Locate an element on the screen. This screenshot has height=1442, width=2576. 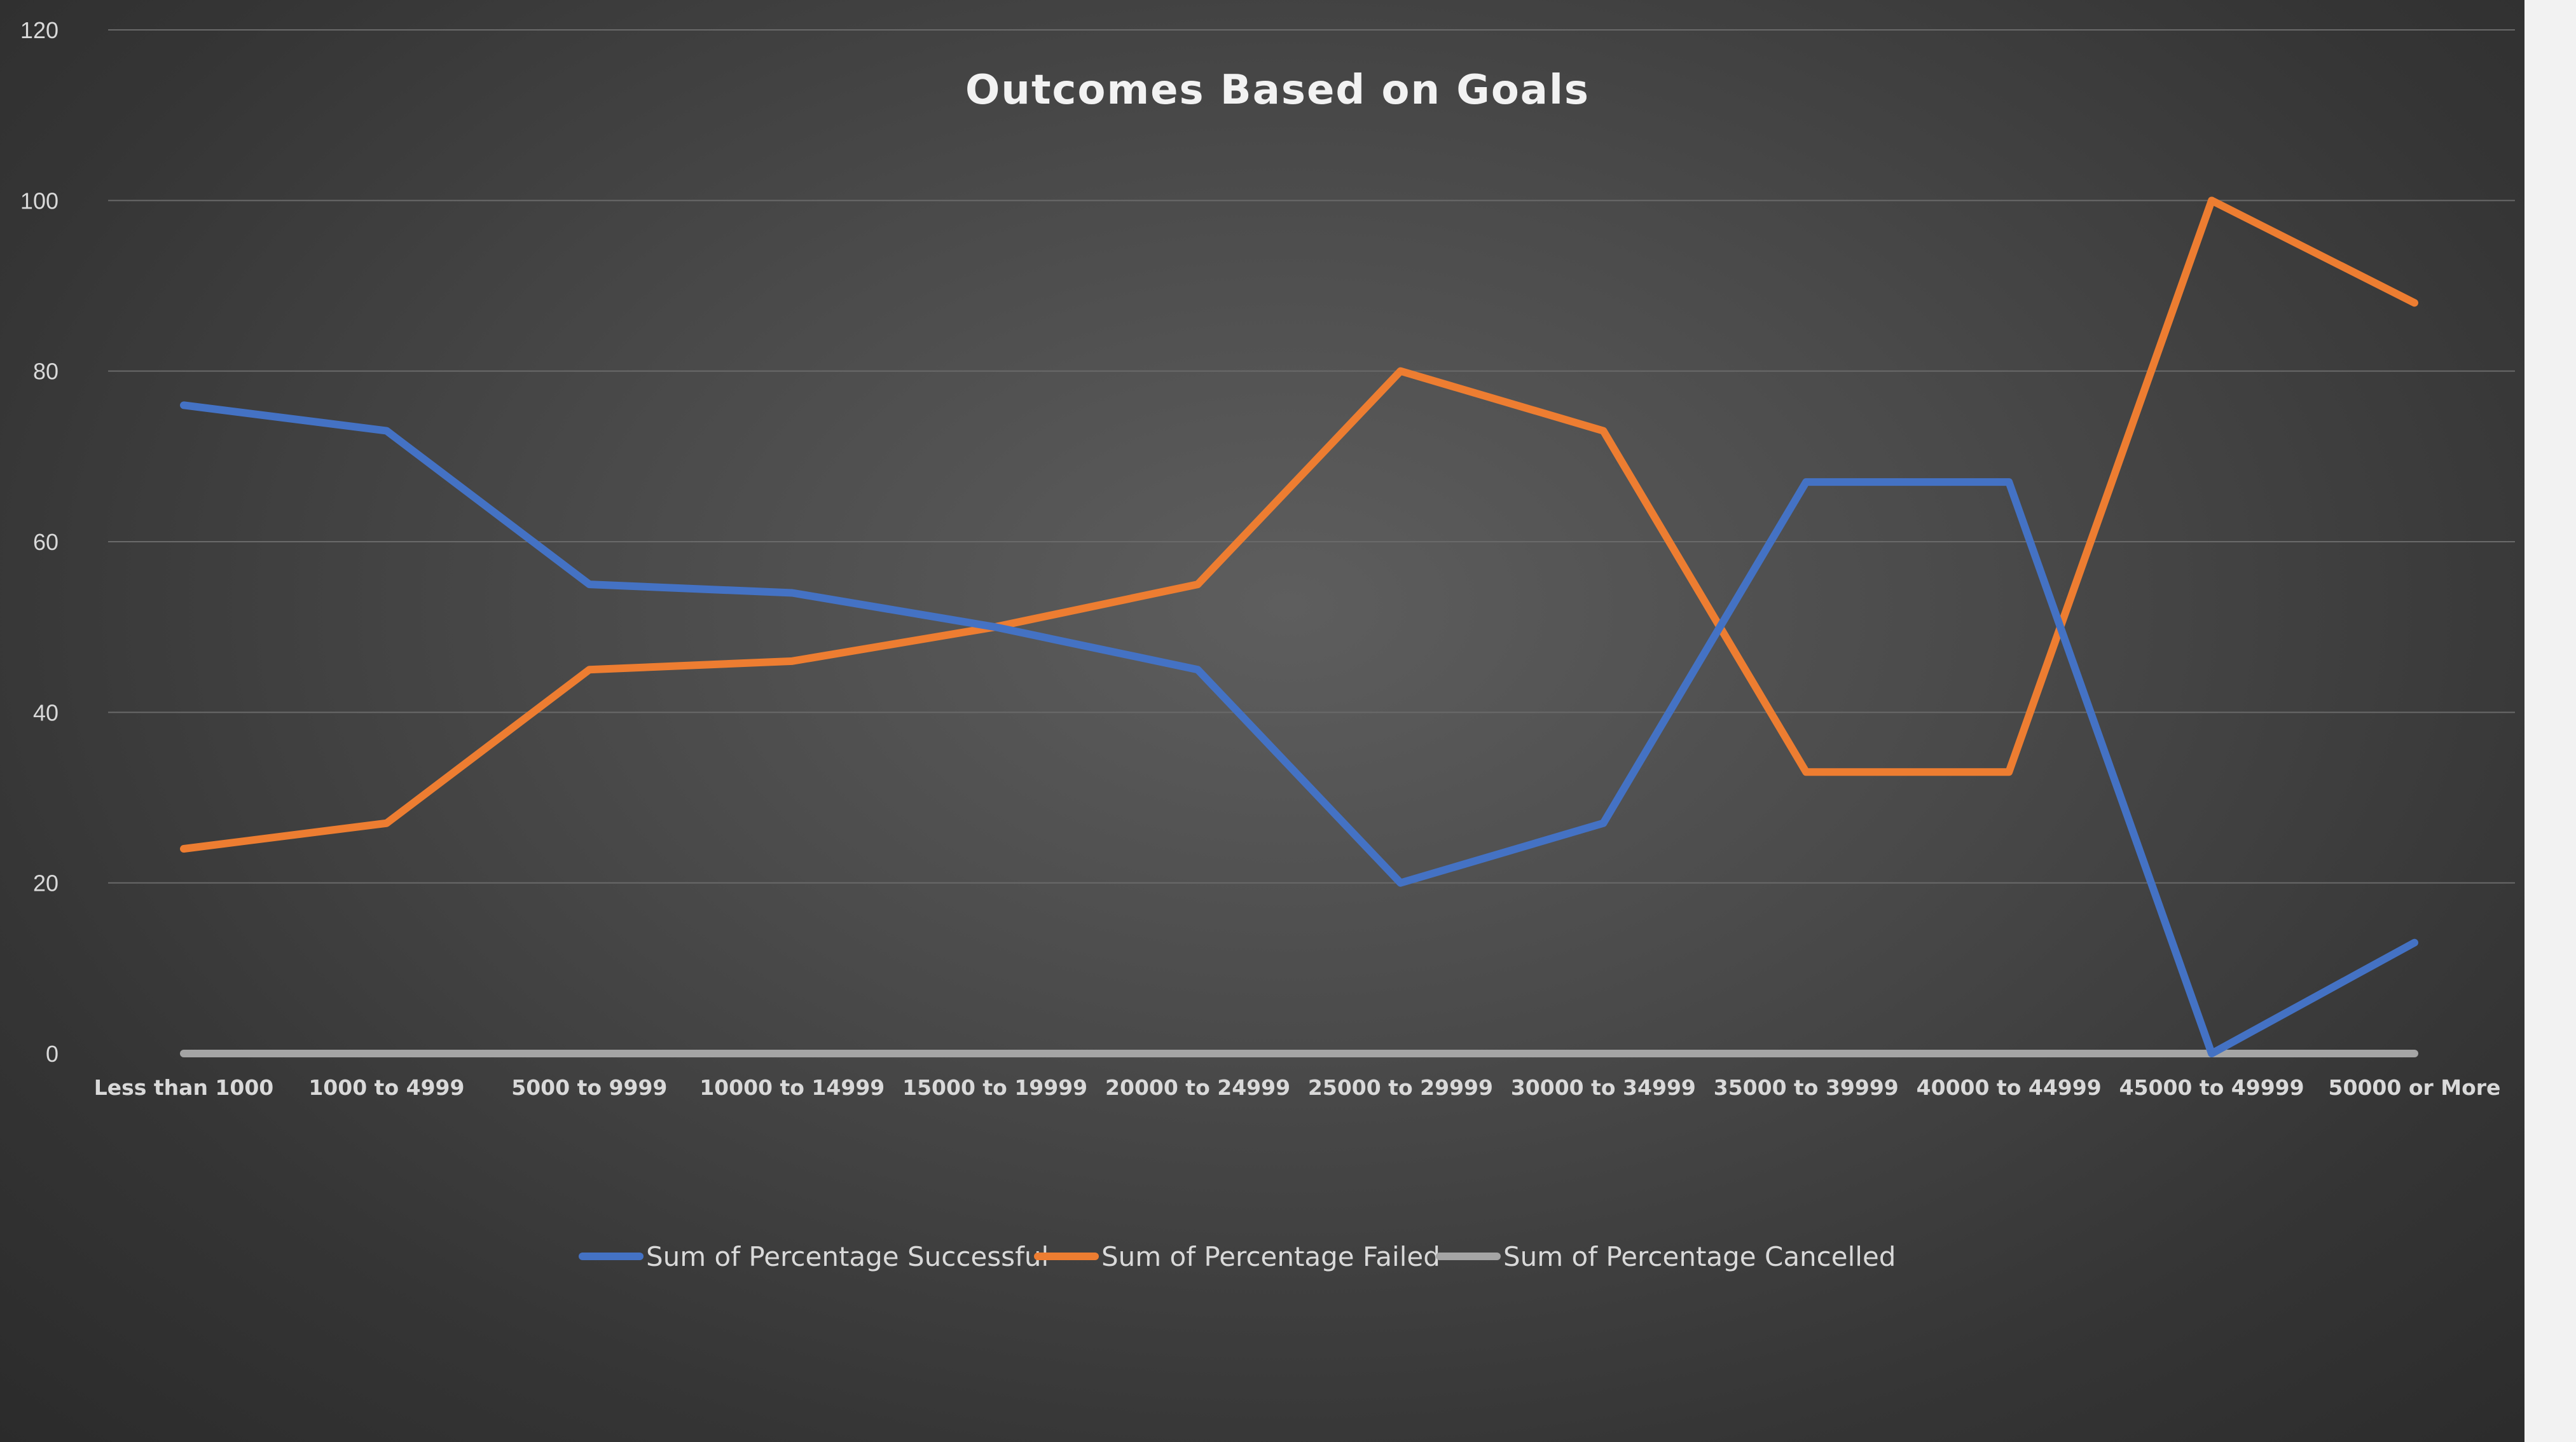
y-tick-label: 20 is located at coordinates (46, 883).